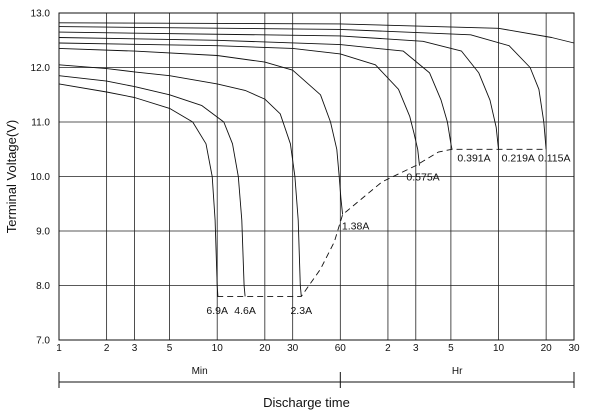 This screenshot has height=415, width=595. What do you see at coordinates (43, 232) in the screenshot?
I see `y-tick-label: 9.0` at bounding box center [43, 232].